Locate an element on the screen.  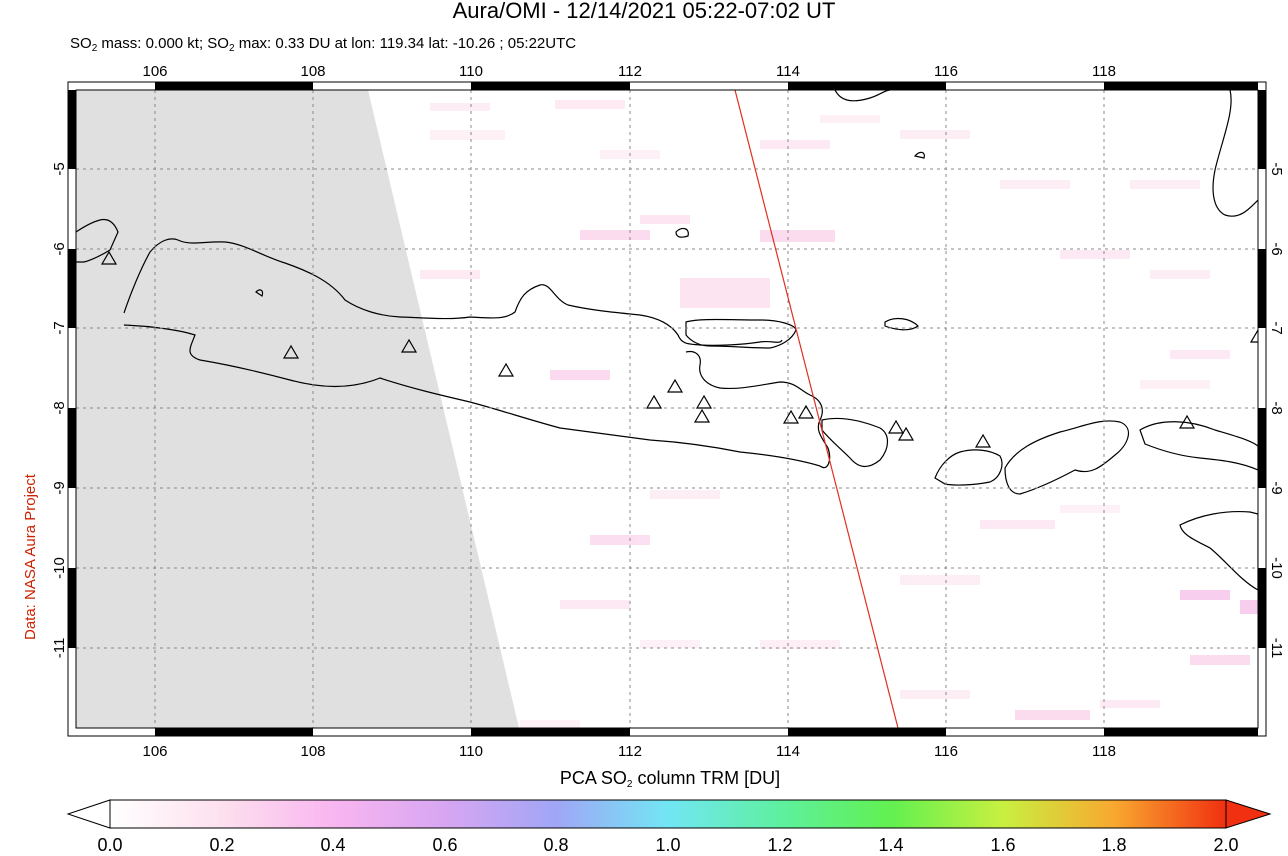
colorbar-tick-label: 1.2 is located at coordinates (780, 845).